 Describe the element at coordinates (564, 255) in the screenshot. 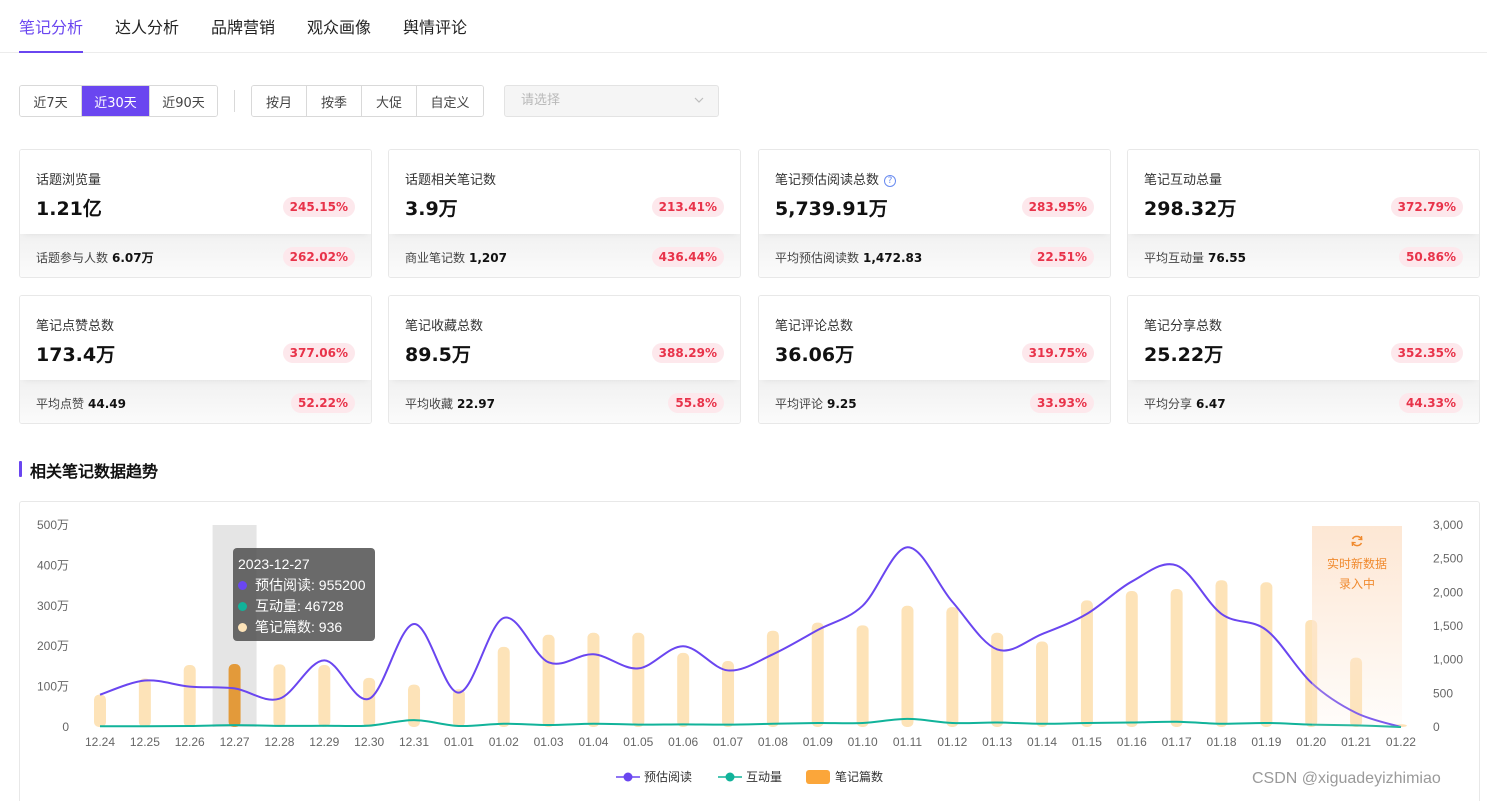

I see `metric-card-sub: 商业笔记数 1,207 436.44%` at that location.